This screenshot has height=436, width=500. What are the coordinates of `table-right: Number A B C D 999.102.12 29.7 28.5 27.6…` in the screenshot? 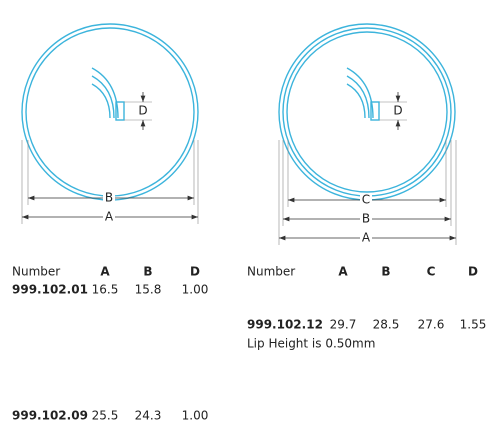 It's located at (366, 308).